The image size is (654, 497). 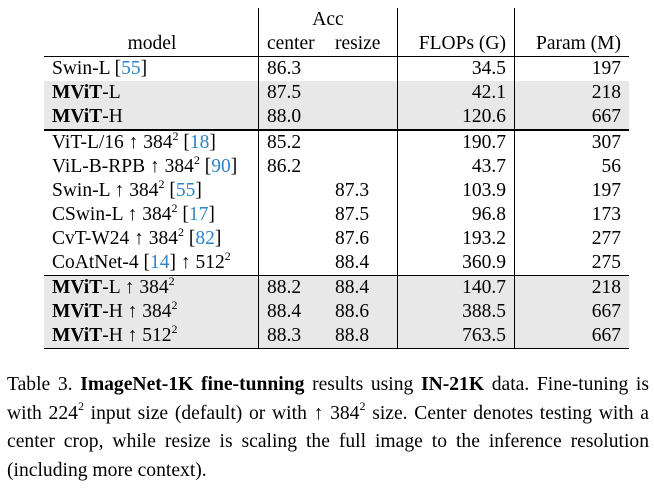 I want to click on model-cell: Swin-L ↑ 3842 [55], so click(x=127, y=189).